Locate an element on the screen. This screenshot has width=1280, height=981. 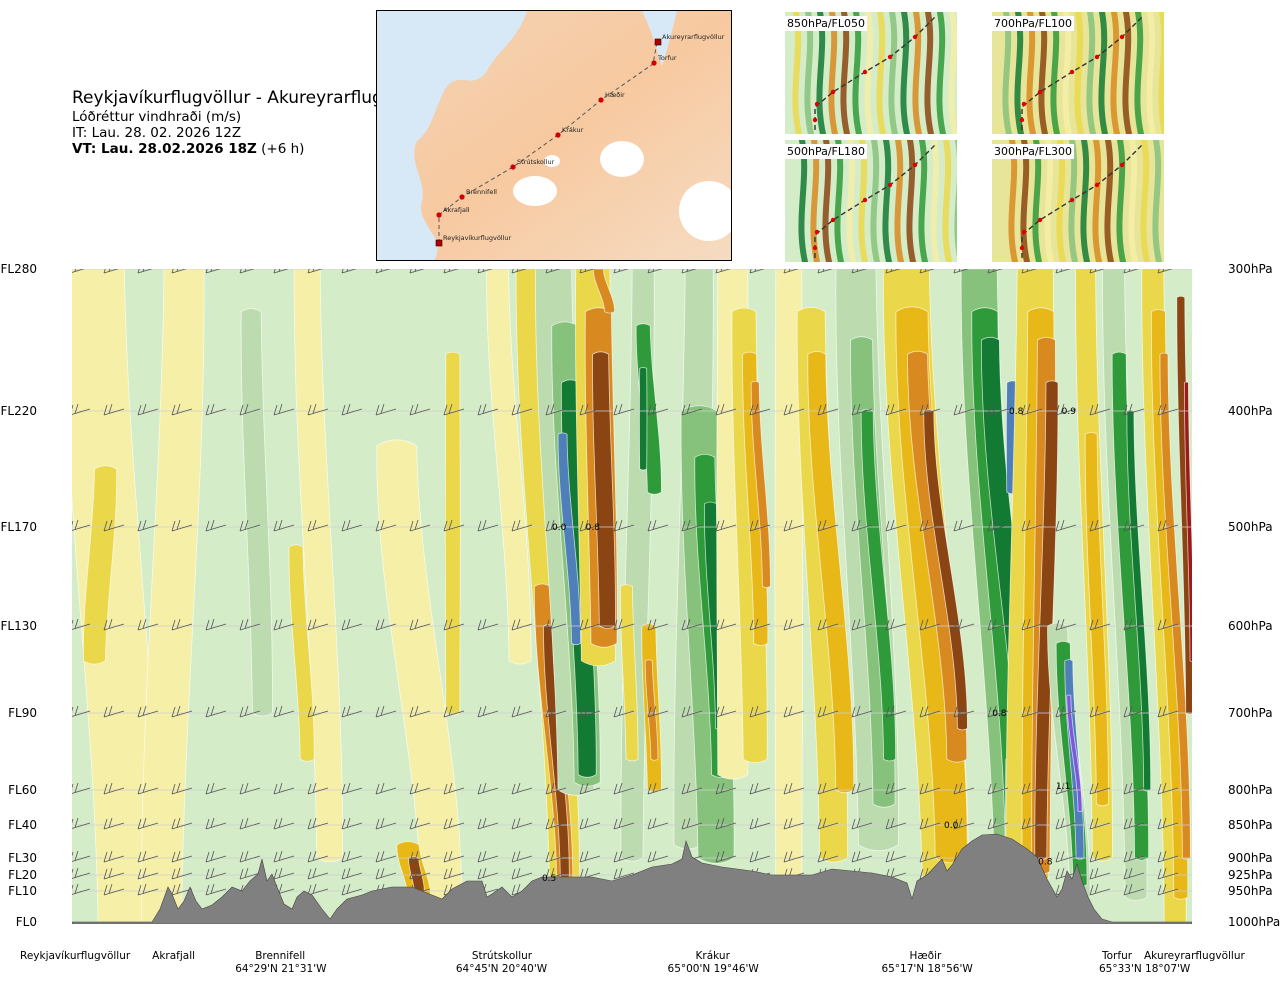
thumb-700-label: 700hPa/FL100 is located at coordinates (1033, 23).